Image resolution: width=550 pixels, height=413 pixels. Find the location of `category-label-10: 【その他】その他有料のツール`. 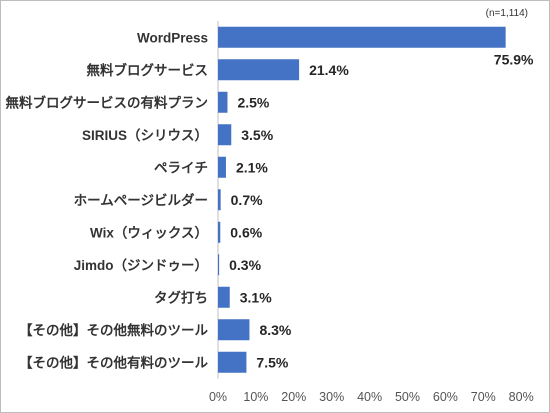

category-label-10: 【その他】その他有料のツール is located at coordinates (113, 362).